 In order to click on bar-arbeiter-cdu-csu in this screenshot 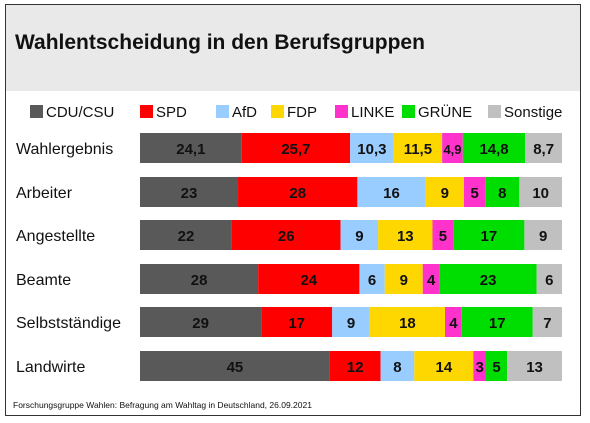, I will do `click(189, 192)`.